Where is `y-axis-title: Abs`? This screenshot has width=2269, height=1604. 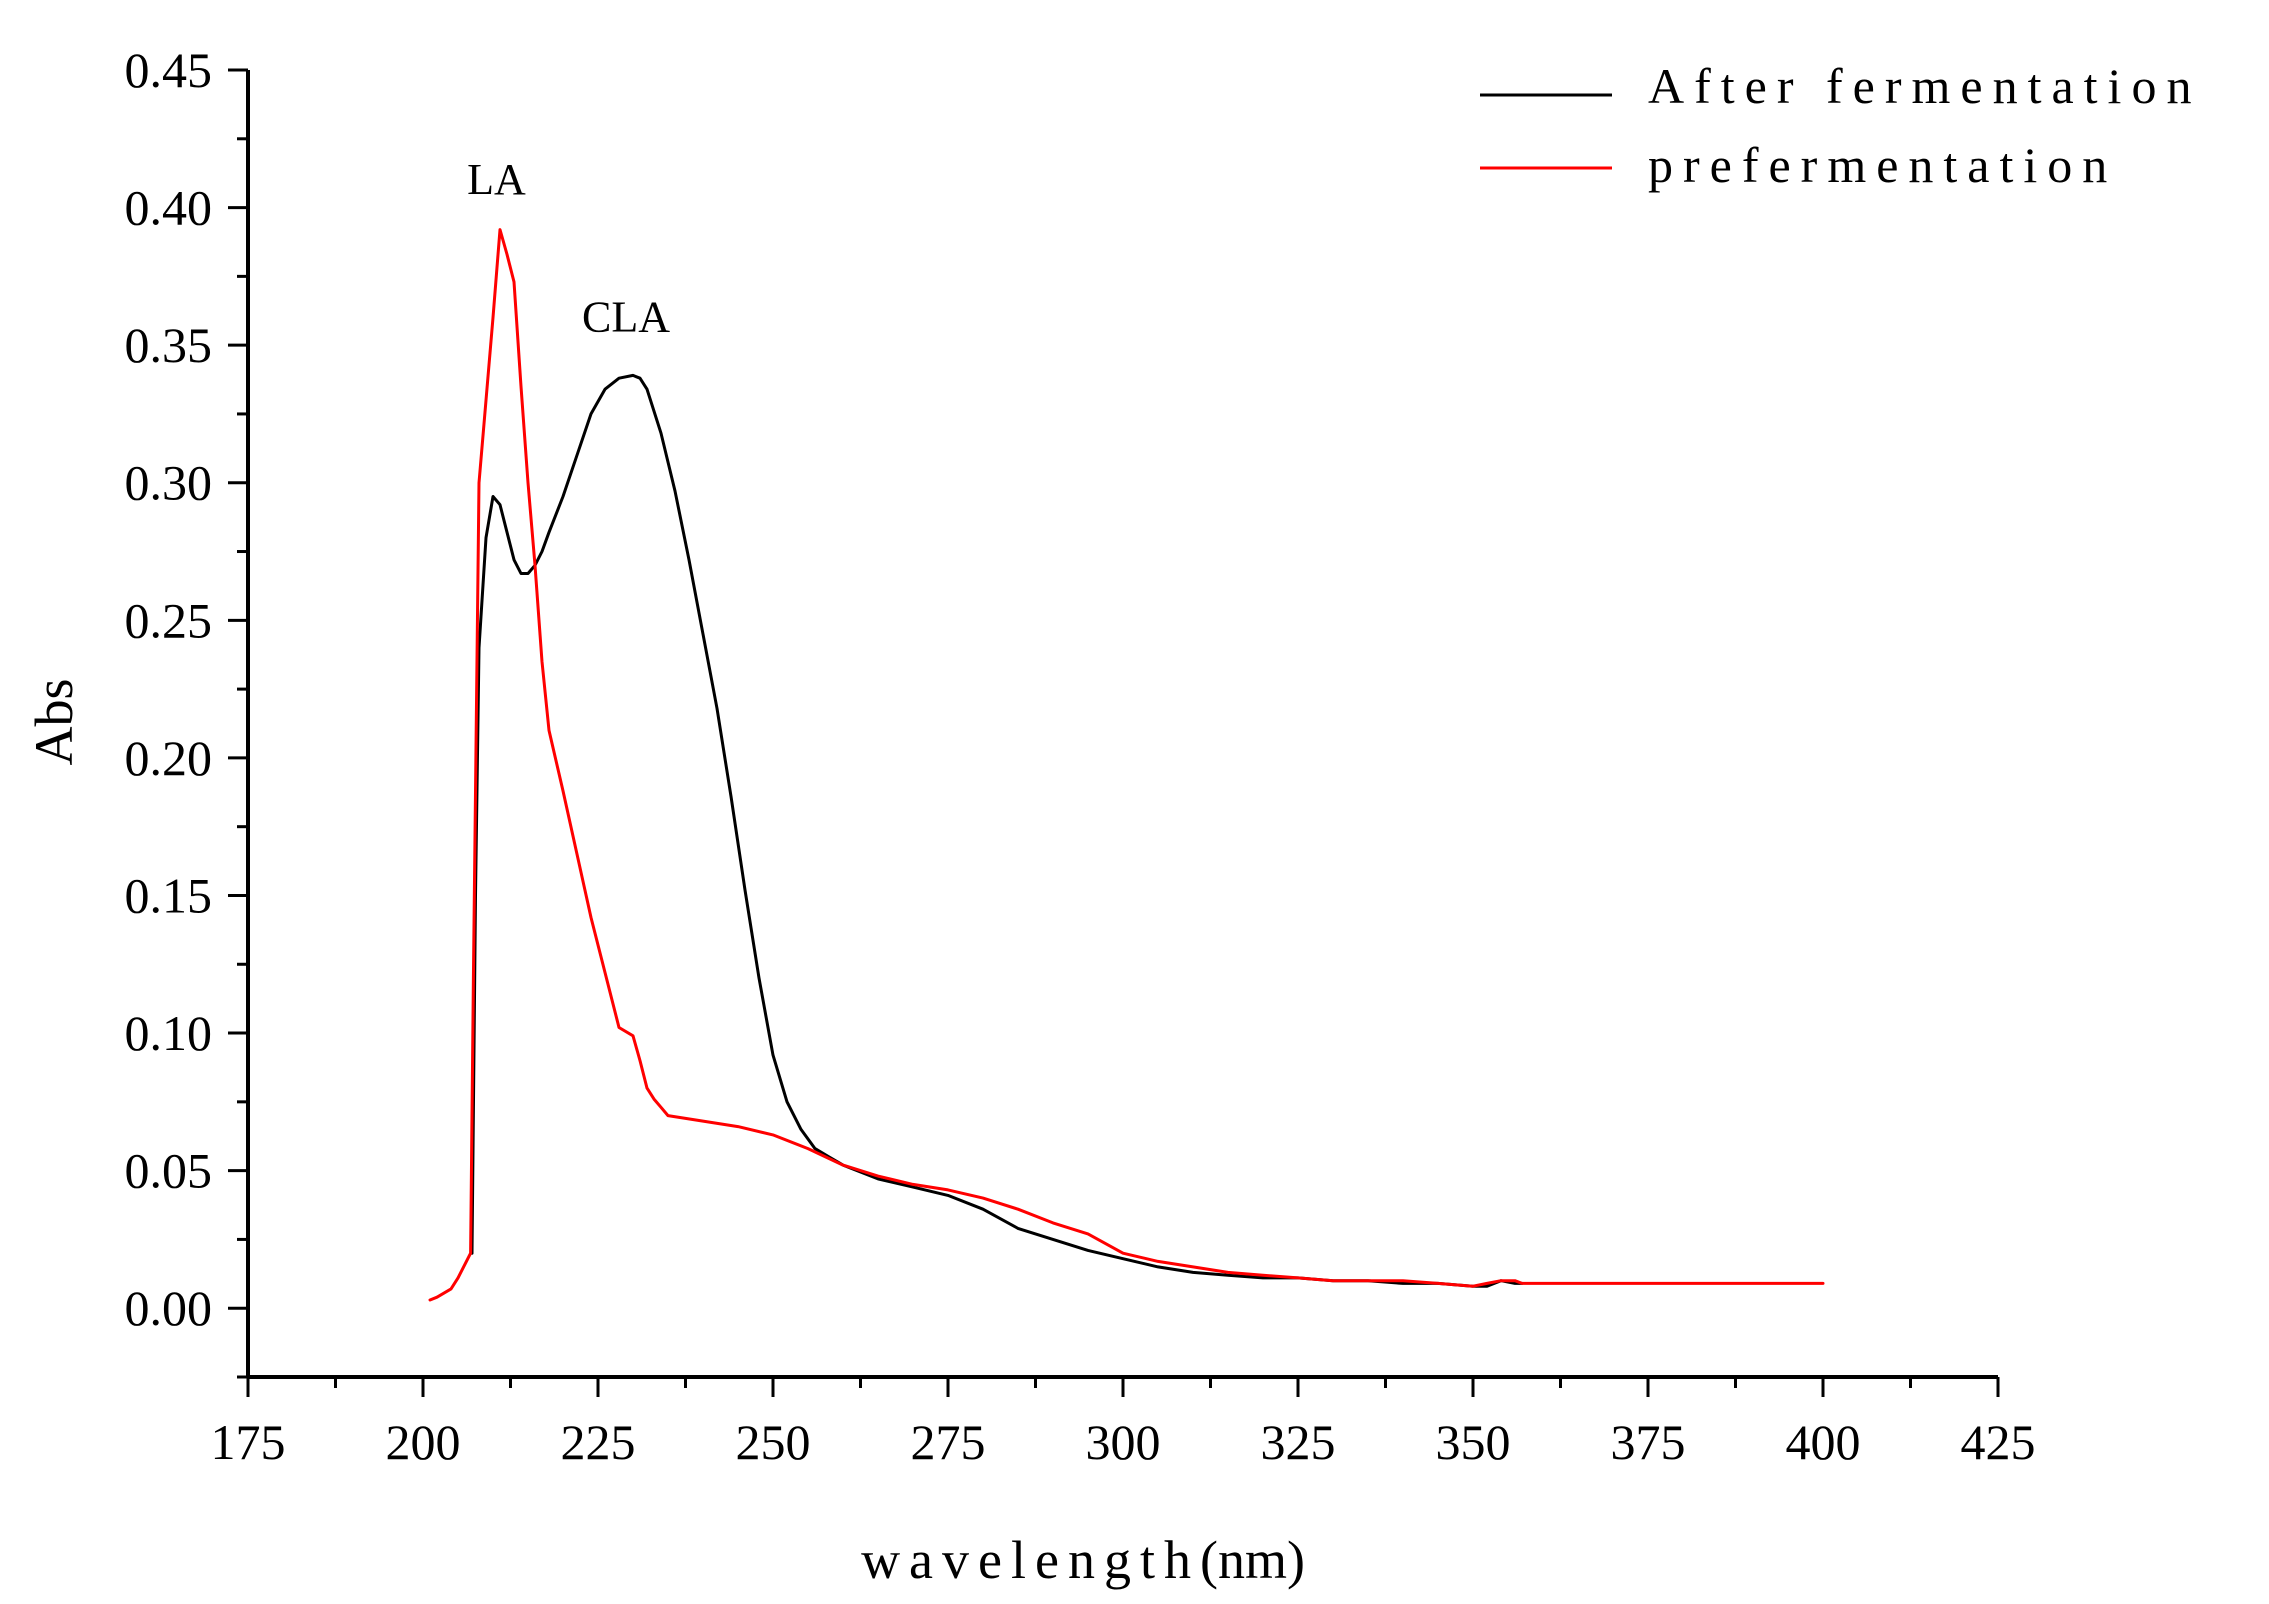
y-axis-title: Abs is located at coordinates (54, 721).